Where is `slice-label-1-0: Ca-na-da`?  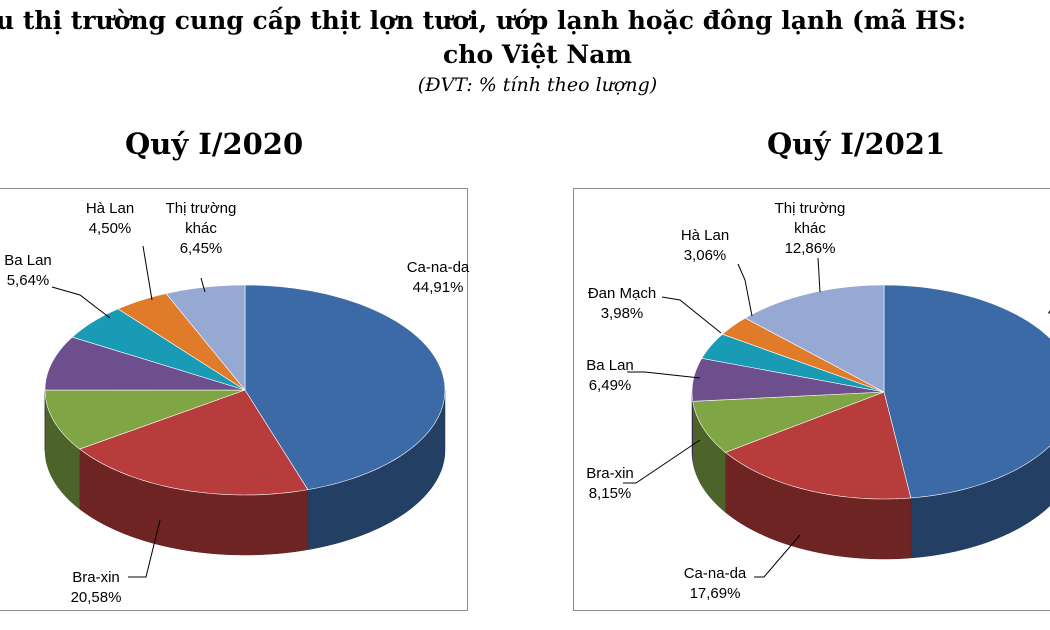
slice-label-1-0: Ca-na-da is located at coordinates (715, 573).